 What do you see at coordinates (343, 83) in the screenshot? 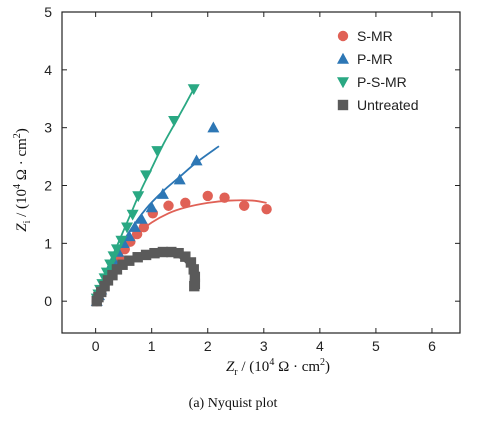
I see `legend-marker-p-s-mr` at bounding box center [343, 83].